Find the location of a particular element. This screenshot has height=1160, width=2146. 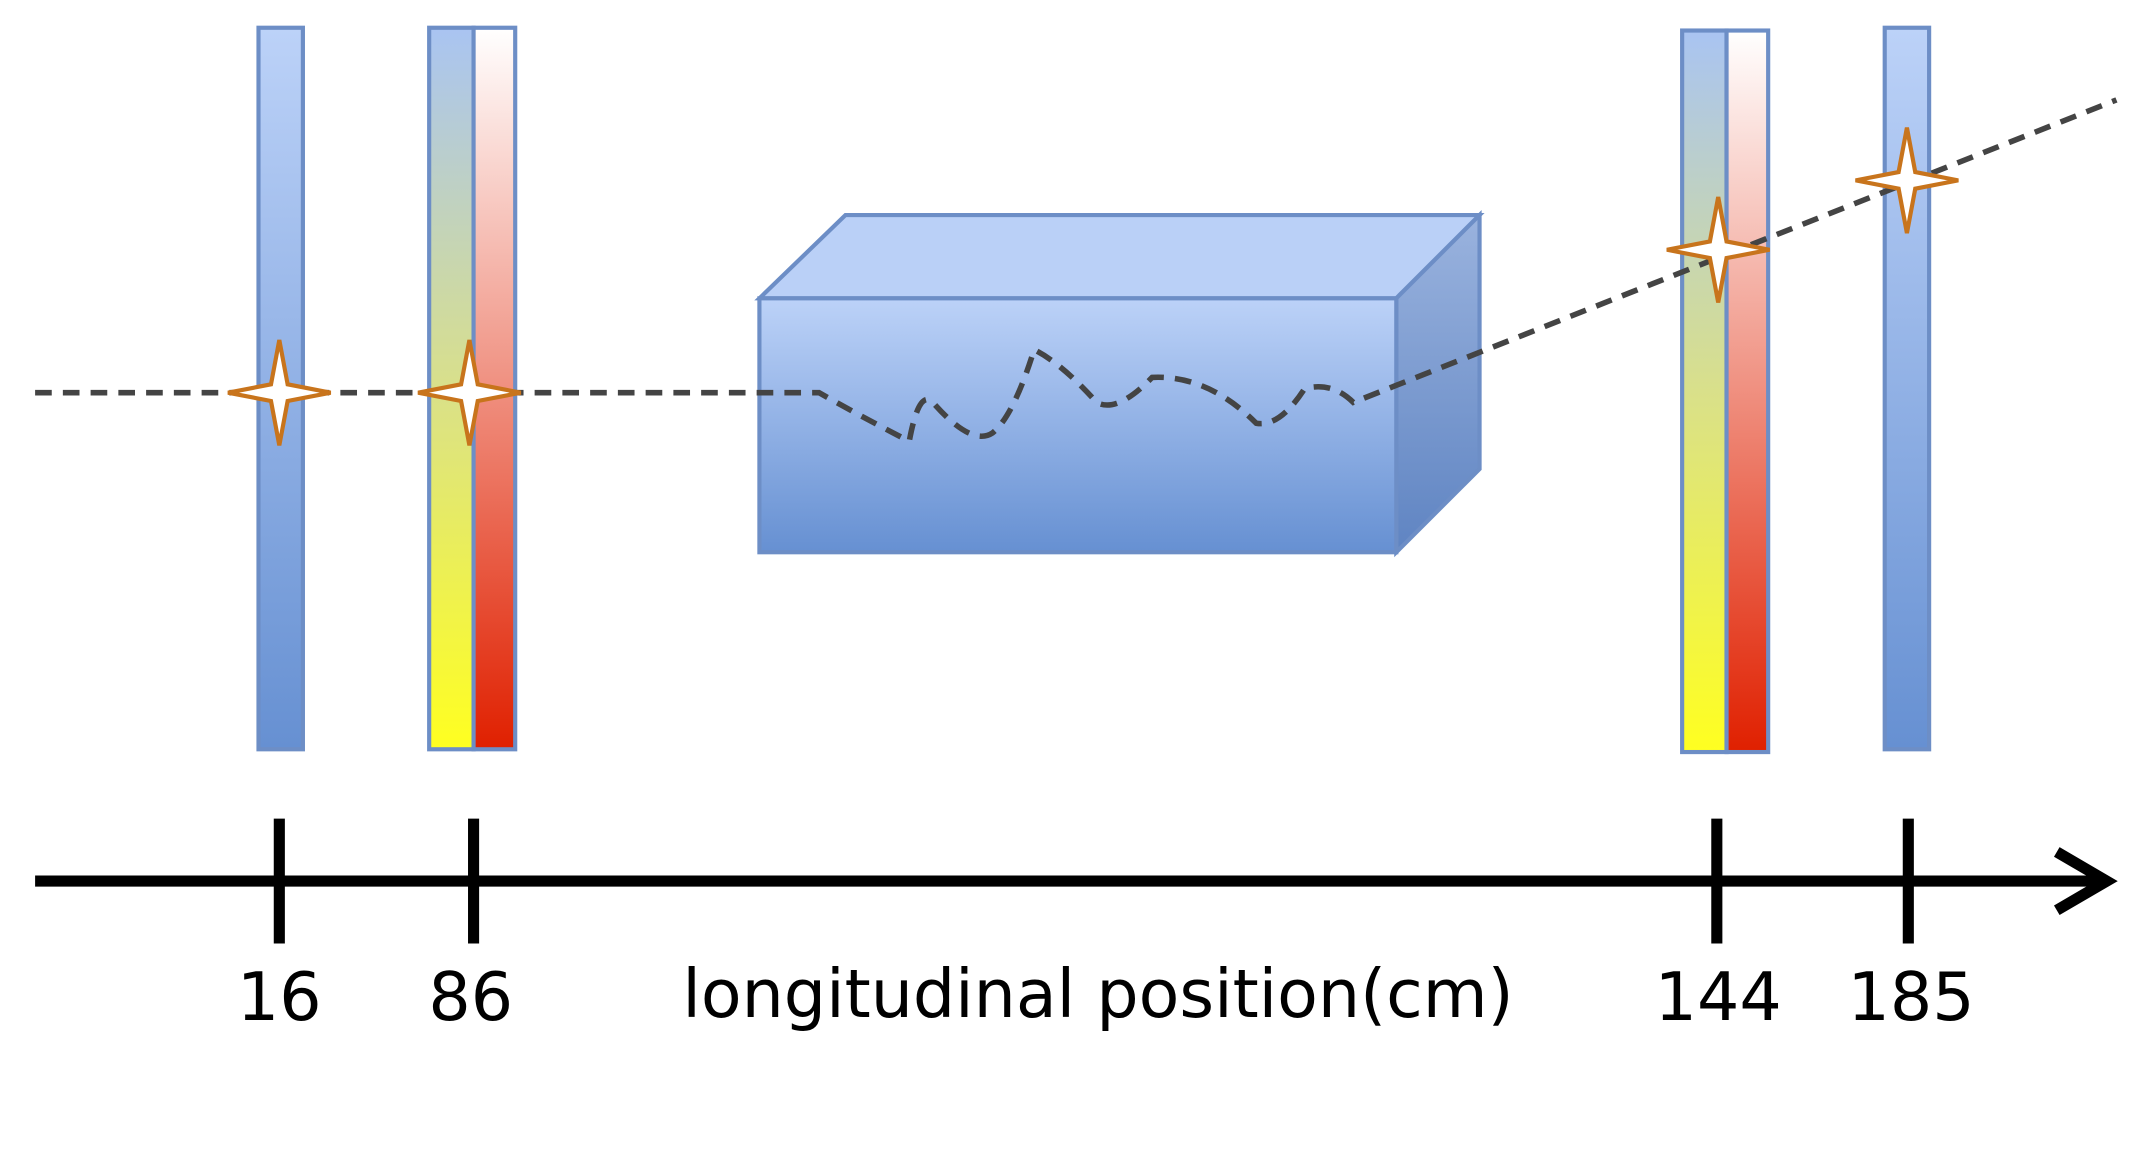

axis is located at coordinates (1076, 881).